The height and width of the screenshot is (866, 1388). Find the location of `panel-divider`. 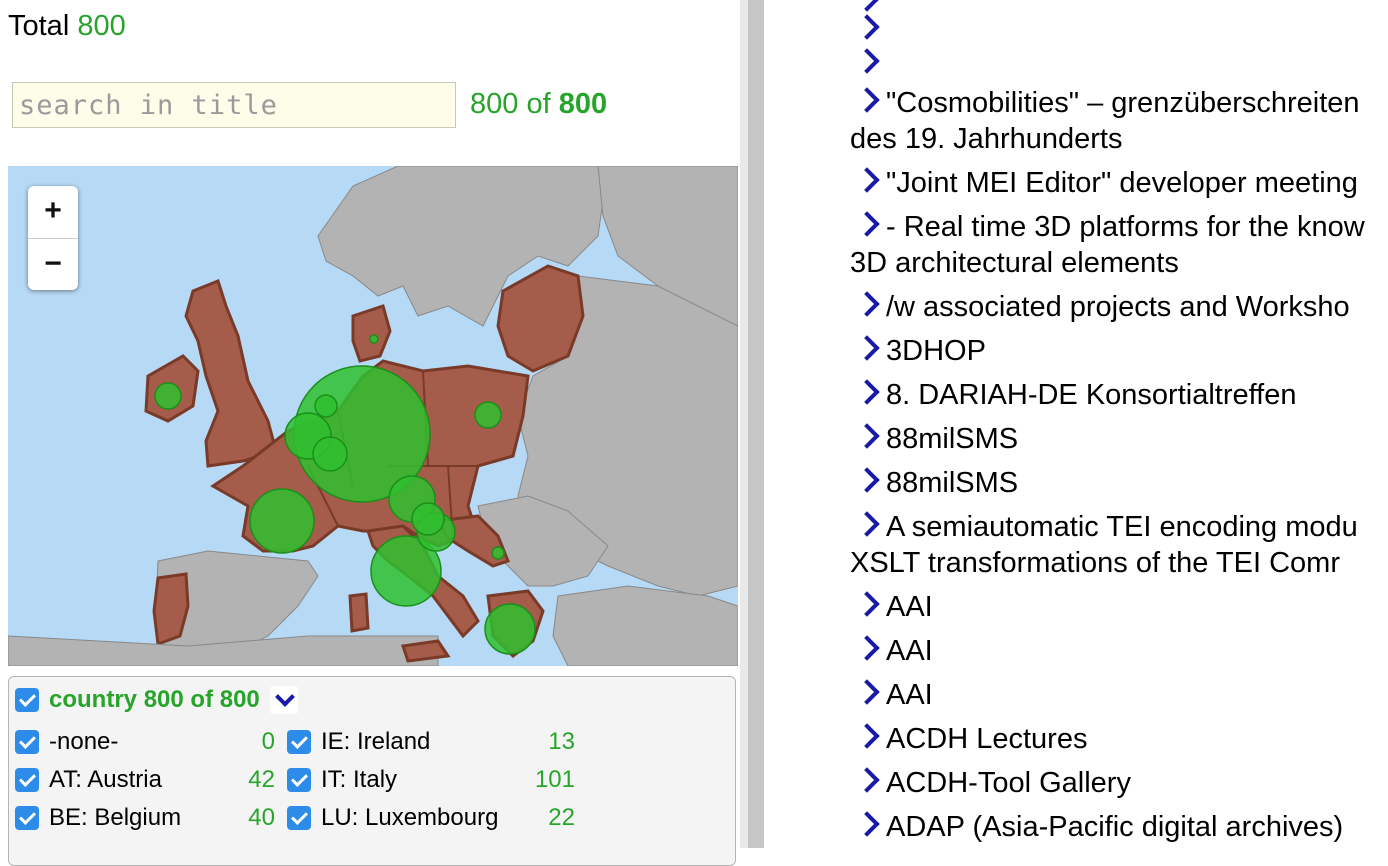

panel-divider is located at coordinates (744, 424).